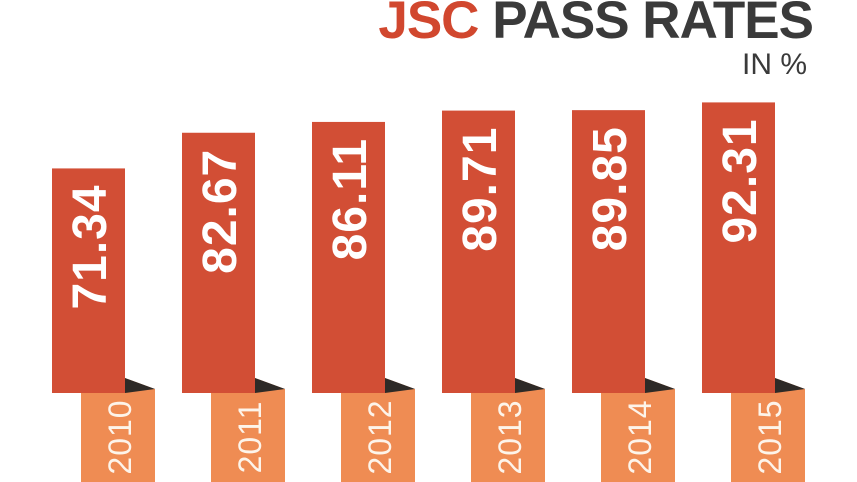 The width and height of the screenshot is (857, 482). I want to click on bar-group-2014: 89.85 2014, so click(623, 296).